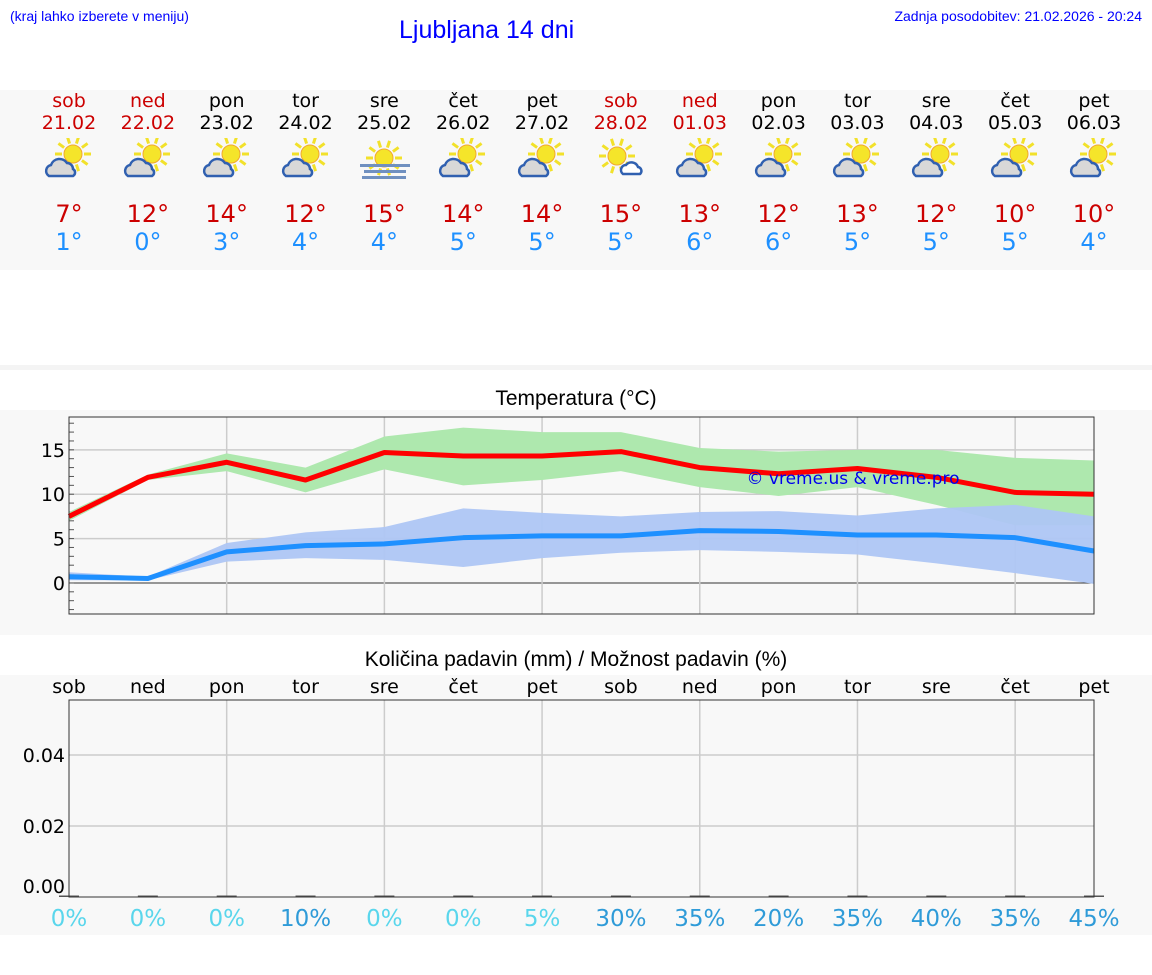 The image size is (1152, 975). What do you see at coordinates (700, 173) in the screenshot?
I see `day-column: ned 01.03 13° 6°` at bounding box center [700, 173].